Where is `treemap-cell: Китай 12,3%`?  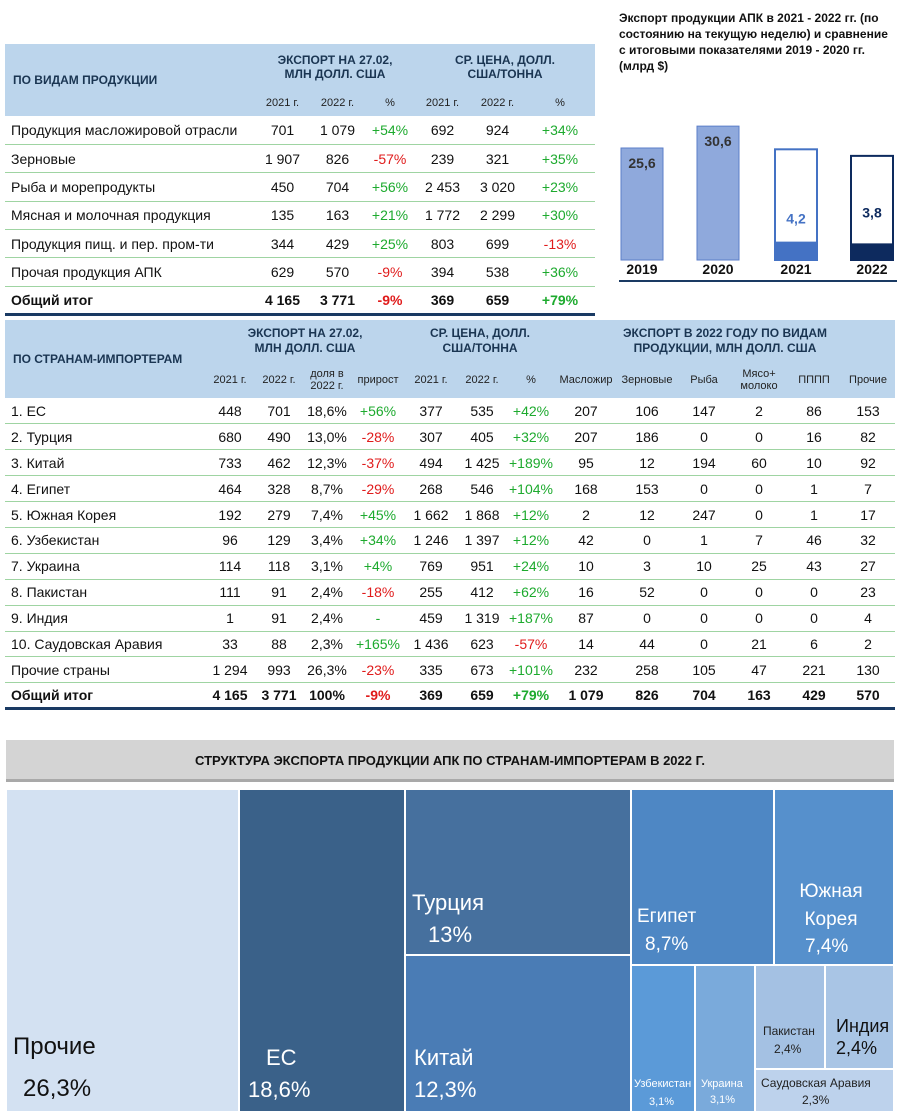 treemap-cell: Китай 12,3% is located at coordinates (518, 1033).